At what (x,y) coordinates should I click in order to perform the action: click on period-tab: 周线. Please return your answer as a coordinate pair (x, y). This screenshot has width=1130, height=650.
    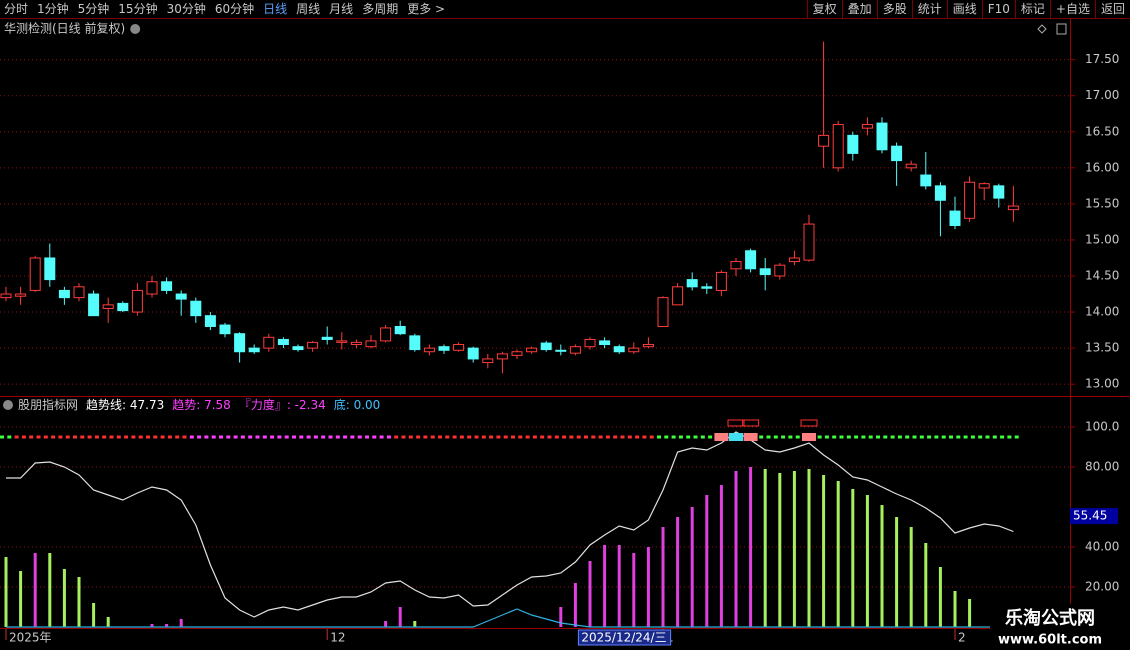
    Looking at the image, I should click on (308, 9).